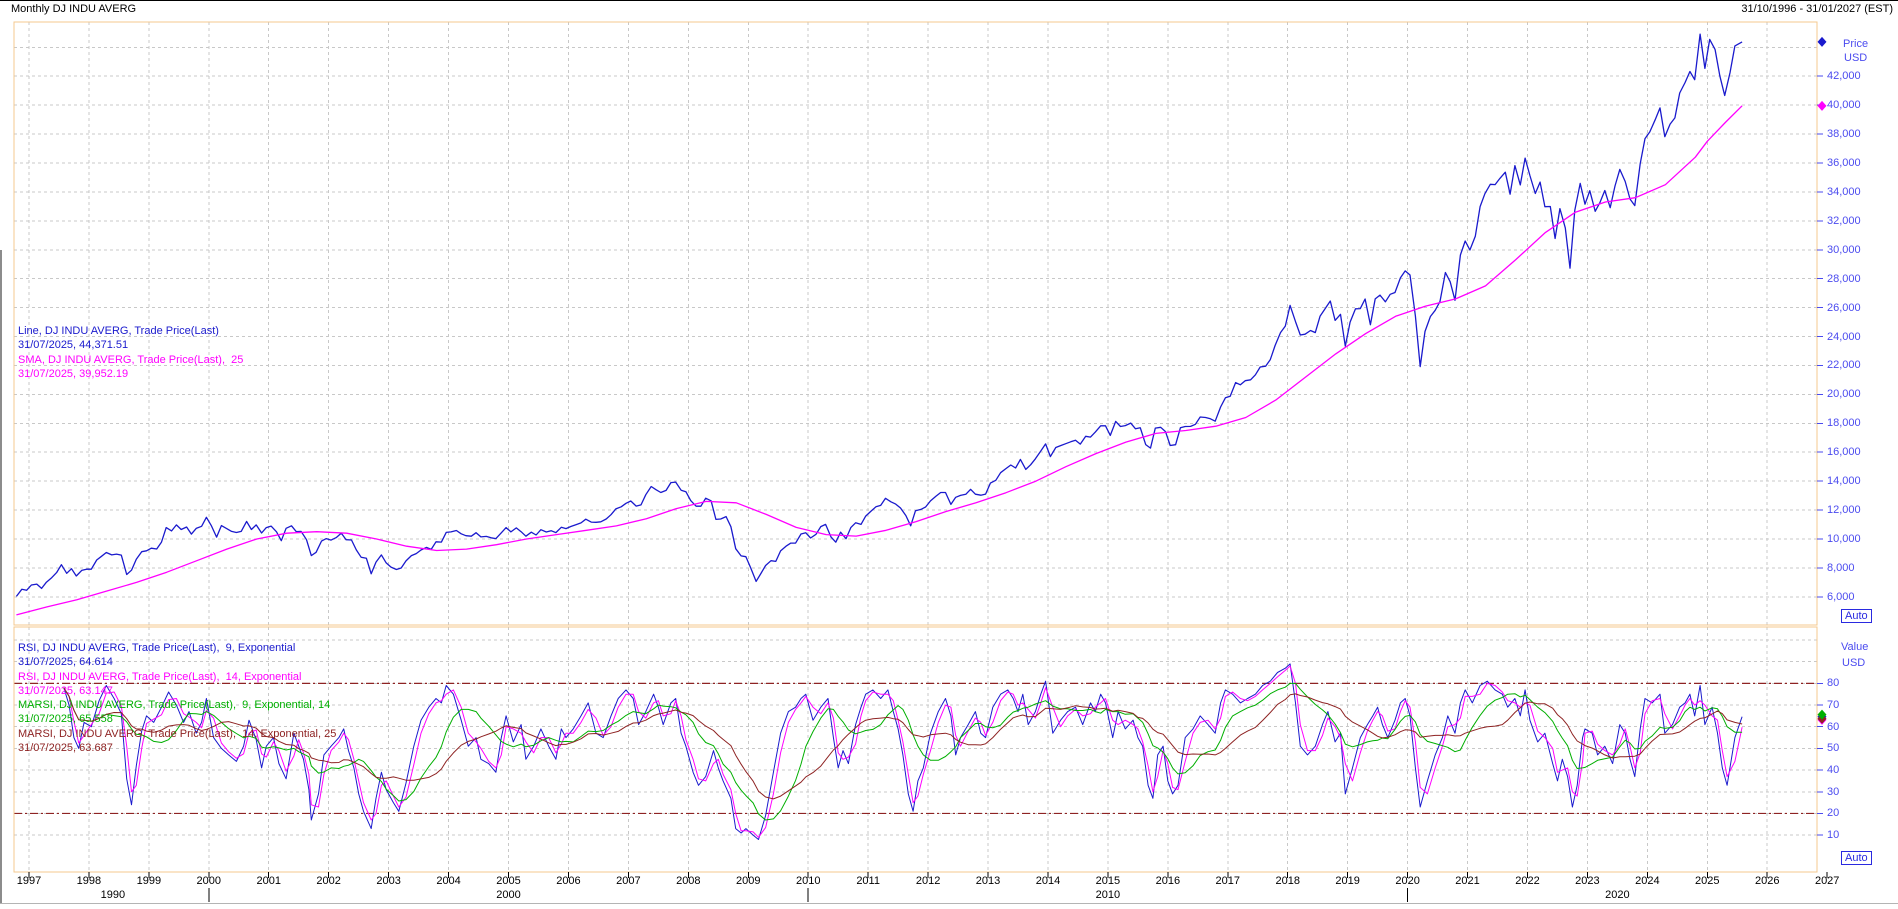 This screenshot has width=1898, height=909. Describe the element at coordinates (1844, 76) in the screenshot. I see `price-axis-tick-42,000: 42,000` at that location.